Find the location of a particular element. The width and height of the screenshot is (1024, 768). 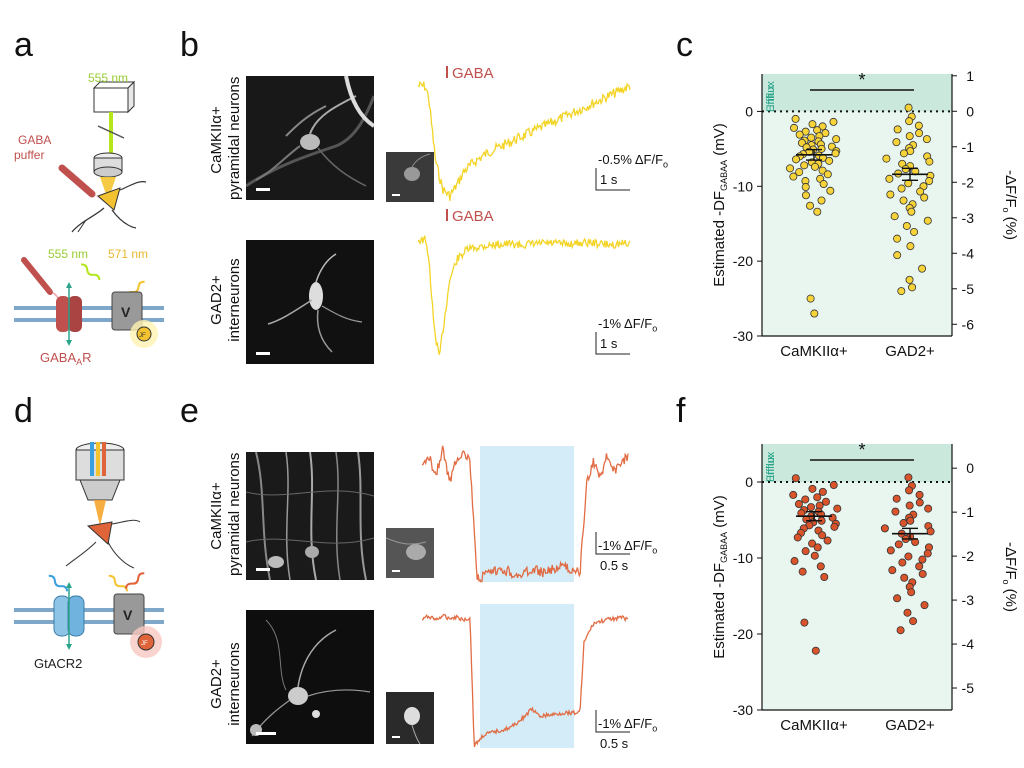

chart-f-efflux-label: Efflux is located at coordinates (771, 468).